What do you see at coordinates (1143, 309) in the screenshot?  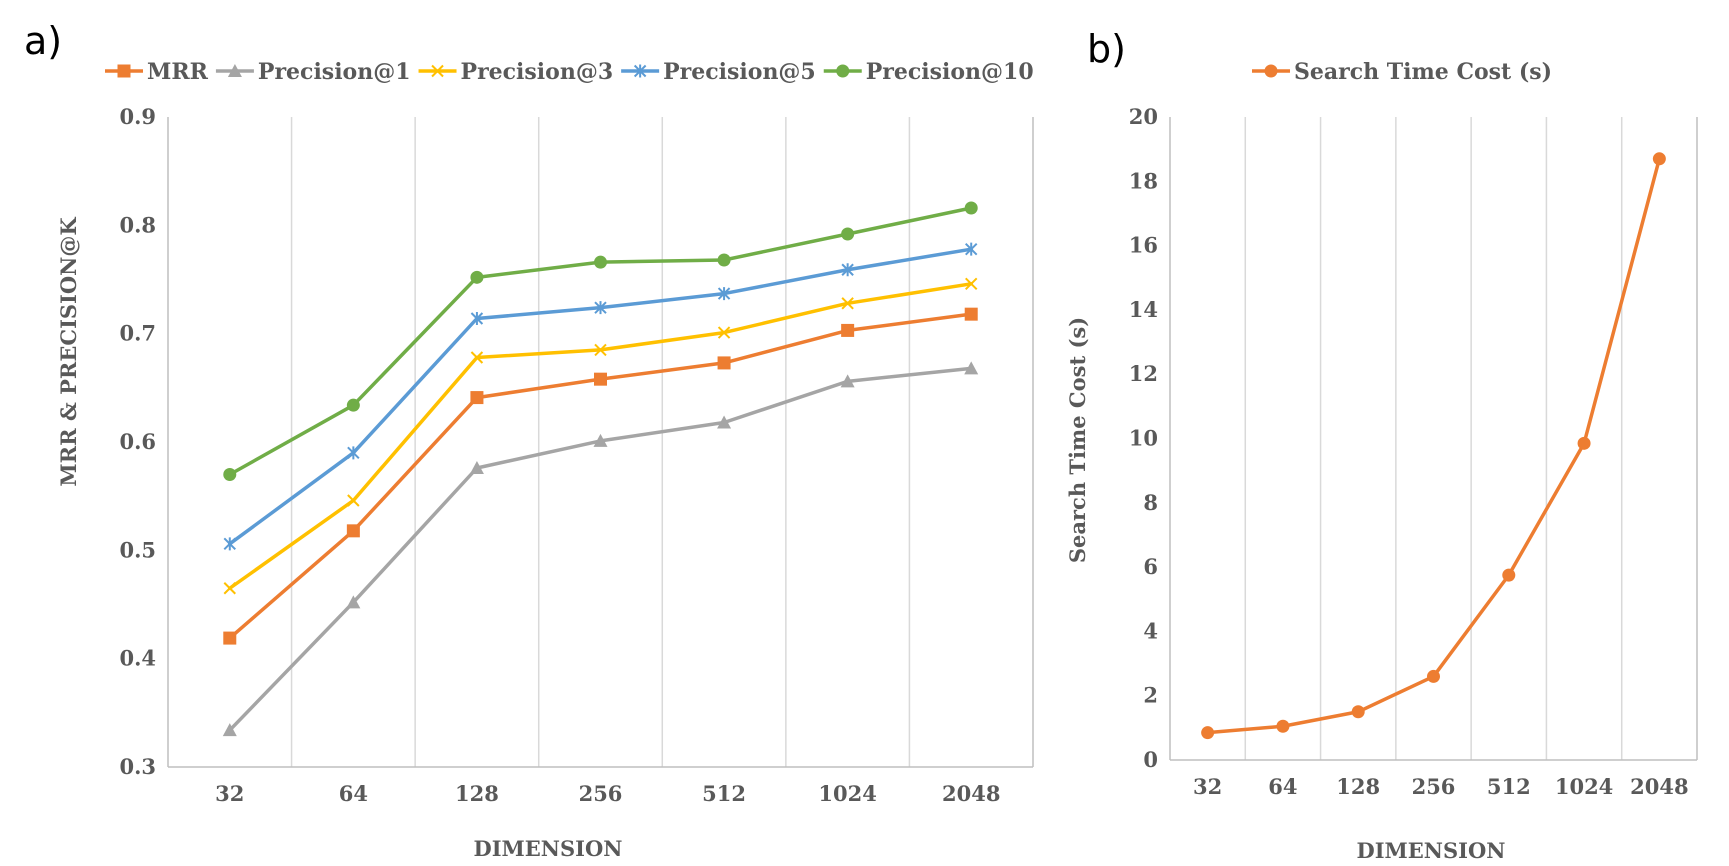 I see `y-tick-label: 14` at bounding box center [1143, 309].